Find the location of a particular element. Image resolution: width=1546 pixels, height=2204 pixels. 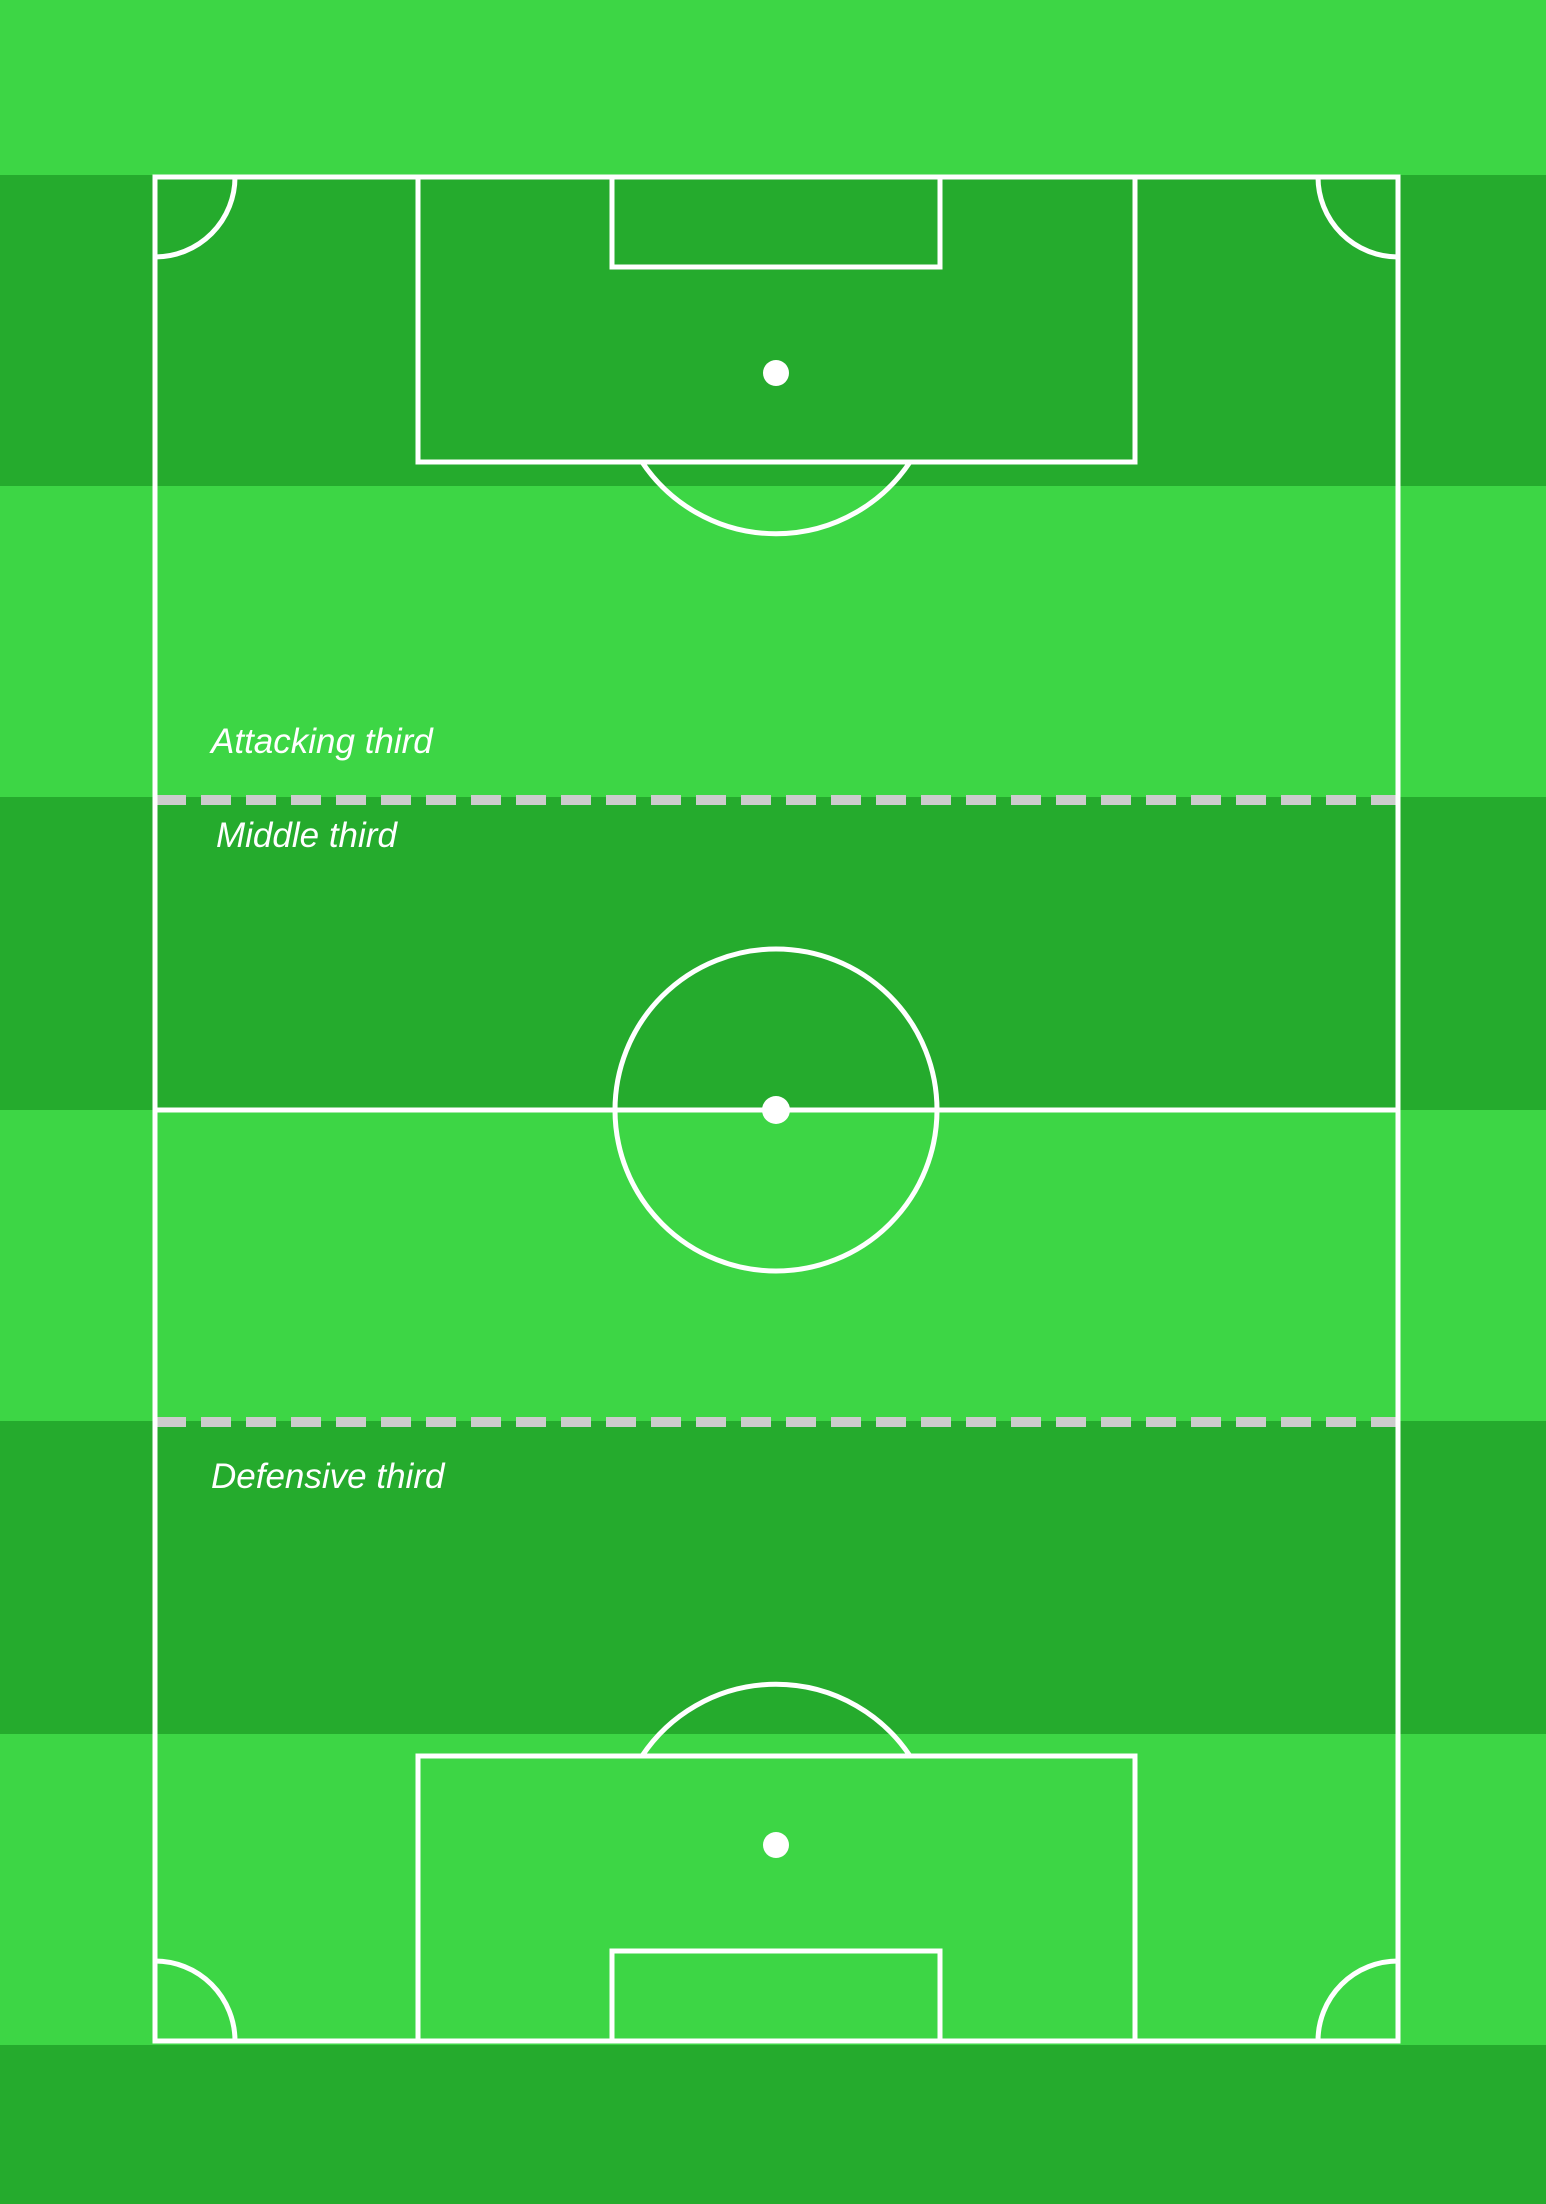

top-penalty-arc is located at coordinates (776, 498).